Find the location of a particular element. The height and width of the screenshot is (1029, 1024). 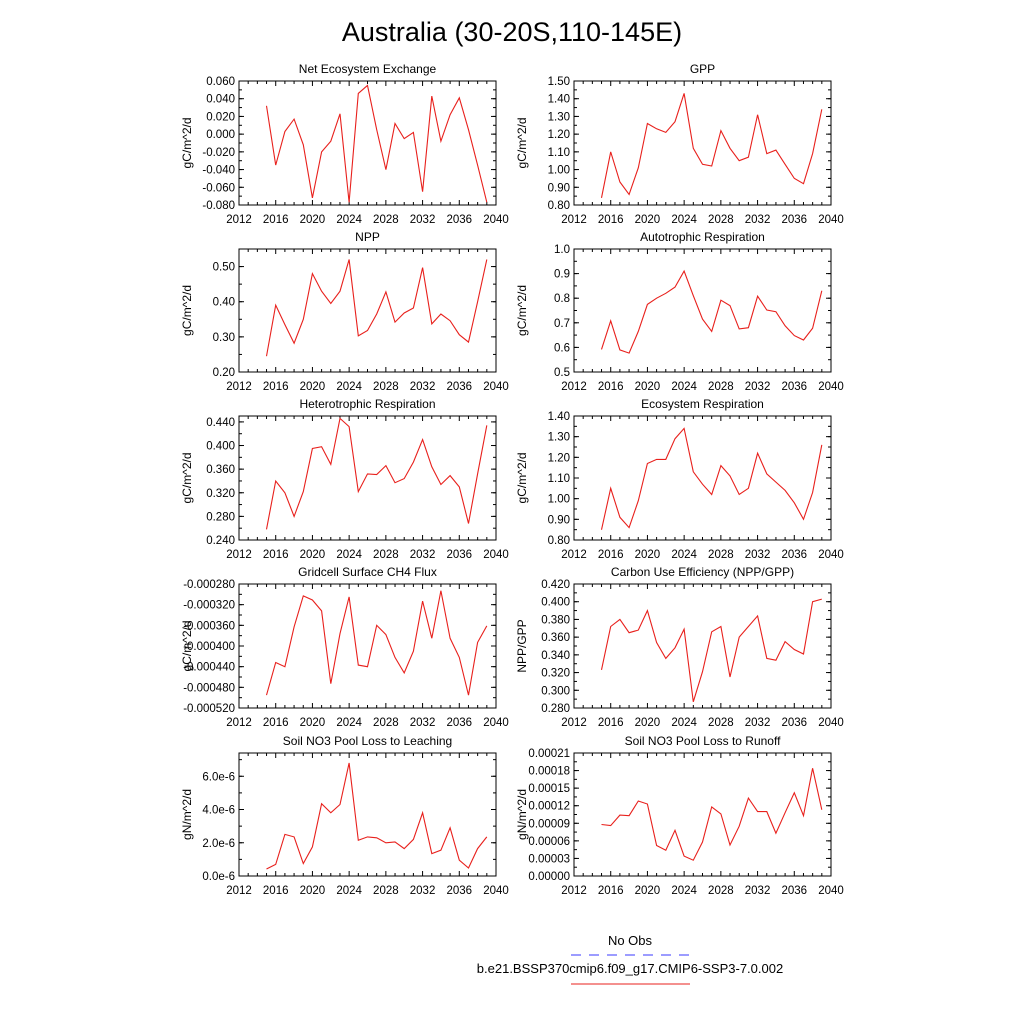

y-tick-label: 6.0e-6 is located at coordinates (218, 777).